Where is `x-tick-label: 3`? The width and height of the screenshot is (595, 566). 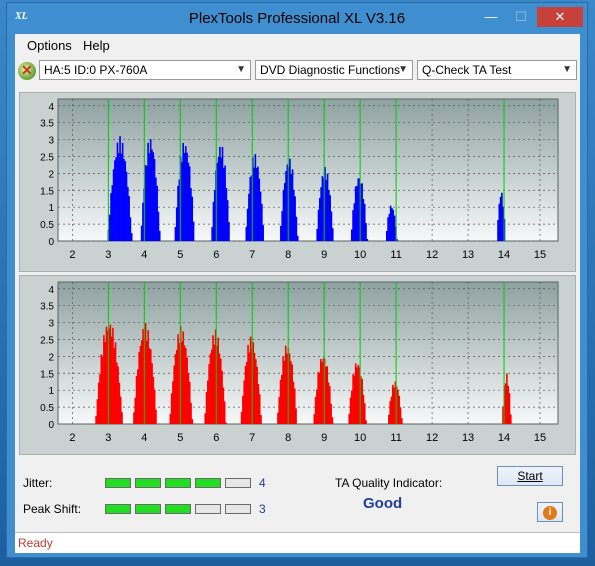
x-tick-label: 3 is located at coordinates (108, 255).